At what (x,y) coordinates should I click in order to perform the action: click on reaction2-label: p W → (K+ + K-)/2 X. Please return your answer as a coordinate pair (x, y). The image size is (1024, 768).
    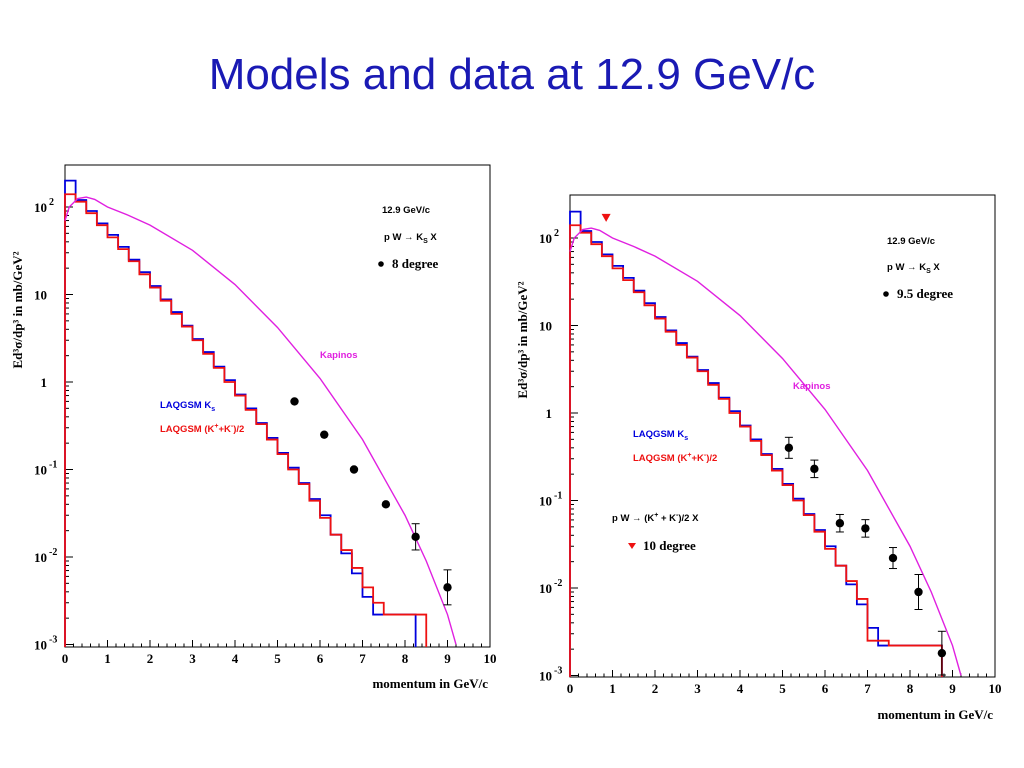
    Looking at the image, I should click on (655, 518).